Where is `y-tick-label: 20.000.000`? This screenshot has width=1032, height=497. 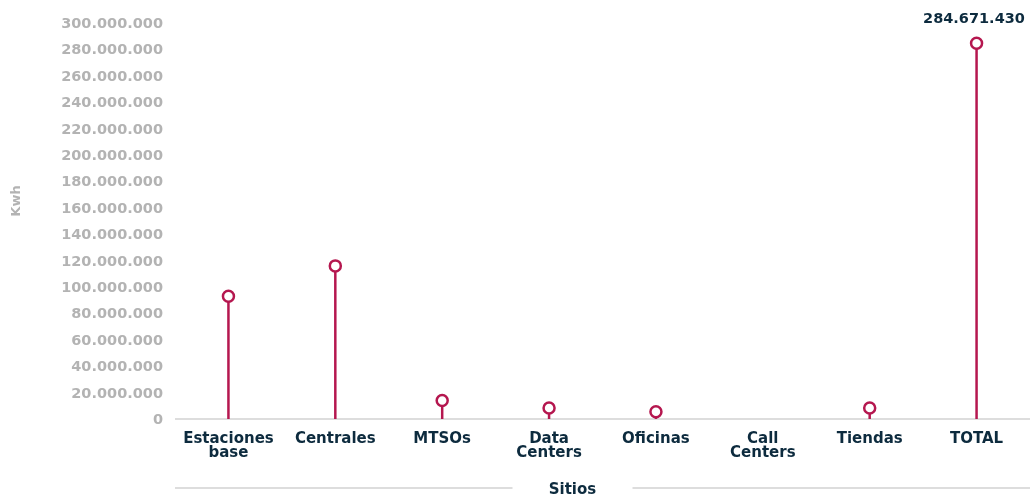
y-tick-label: 20.000.000 is located at coordinates (117, 392).